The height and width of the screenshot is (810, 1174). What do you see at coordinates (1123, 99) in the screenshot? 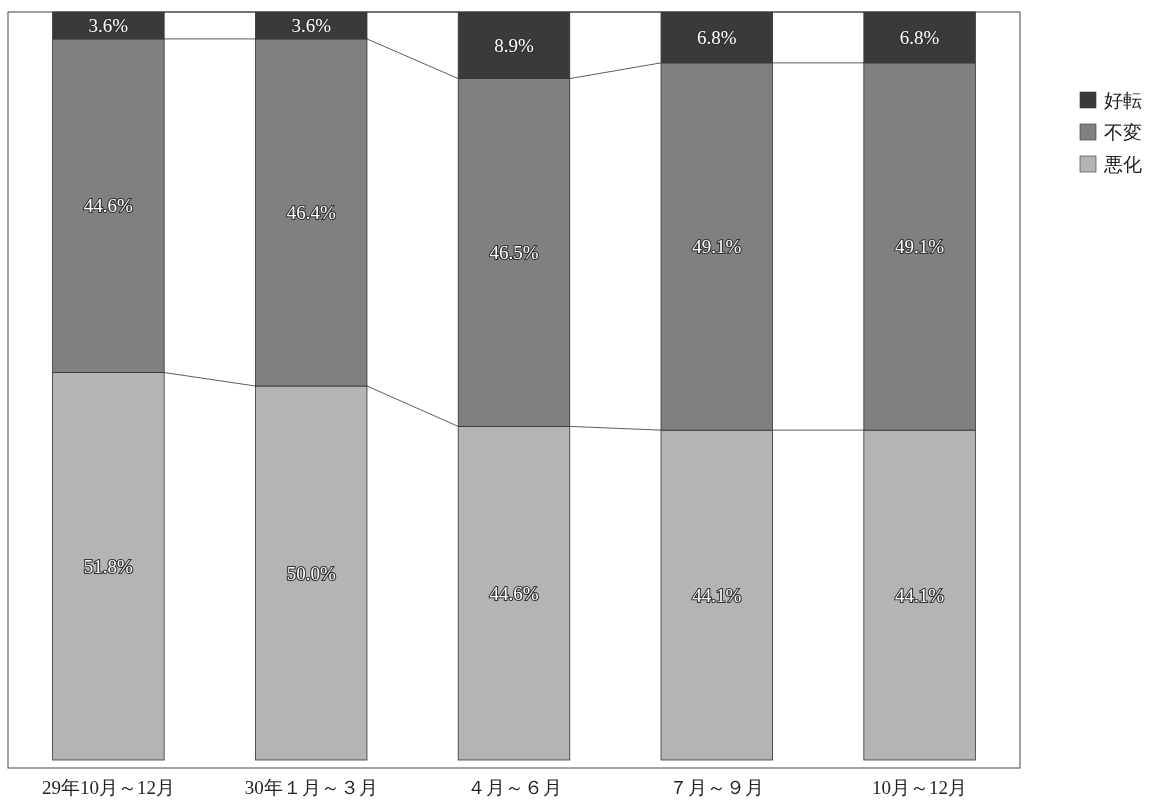
I see `legend-label: 好転` at bounding box center [1123, 99].